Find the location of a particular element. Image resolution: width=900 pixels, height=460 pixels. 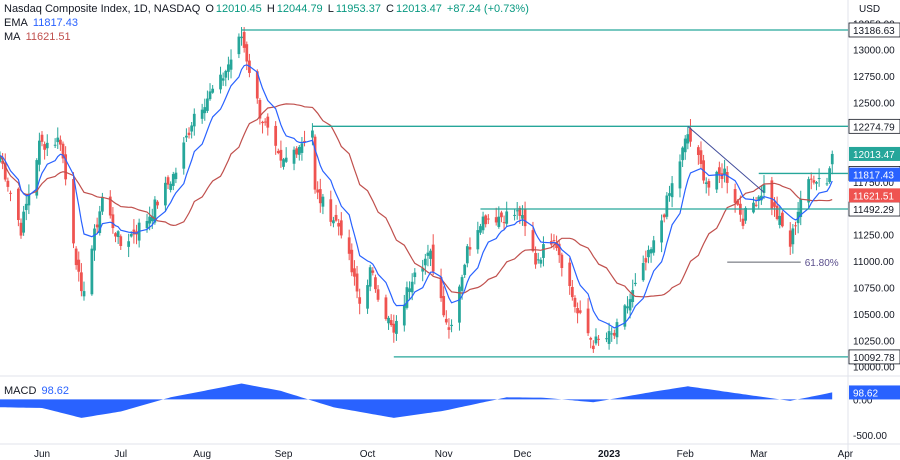

ma-legend-value: 11621.51 is located at coordinates (48, 37).